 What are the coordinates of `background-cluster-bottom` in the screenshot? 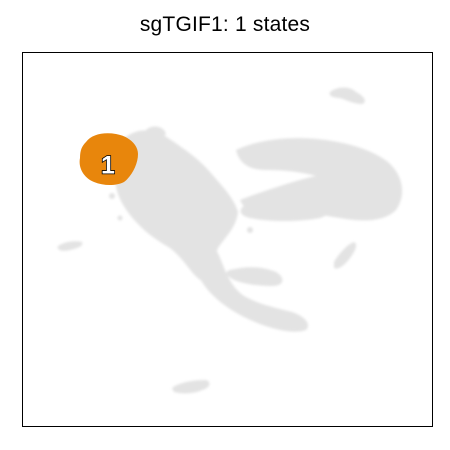 It's located at (191, 387).